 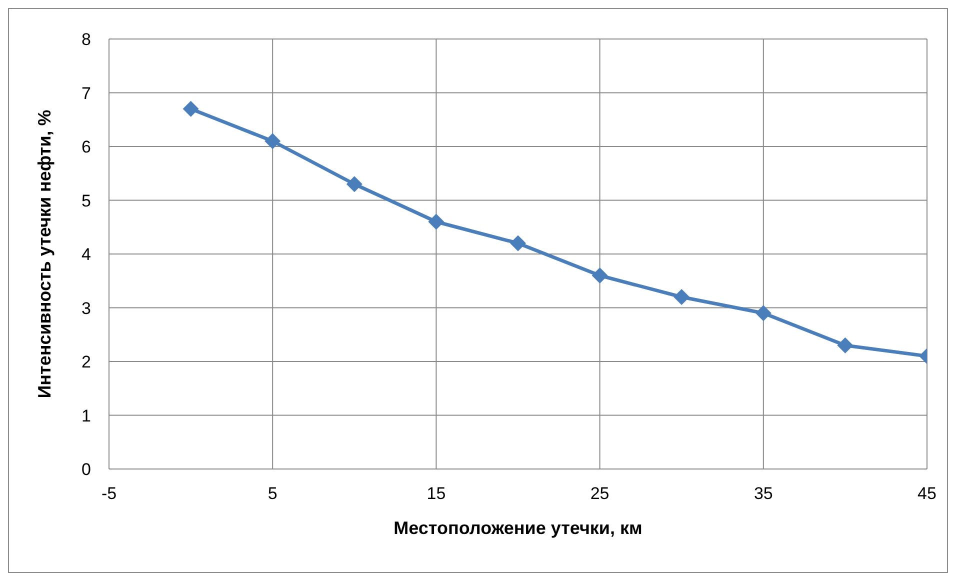 What do you see at coordinates (763, 494) in the screenshot?
I see `x-tick-label: 35` at bounding box center [763, 494].